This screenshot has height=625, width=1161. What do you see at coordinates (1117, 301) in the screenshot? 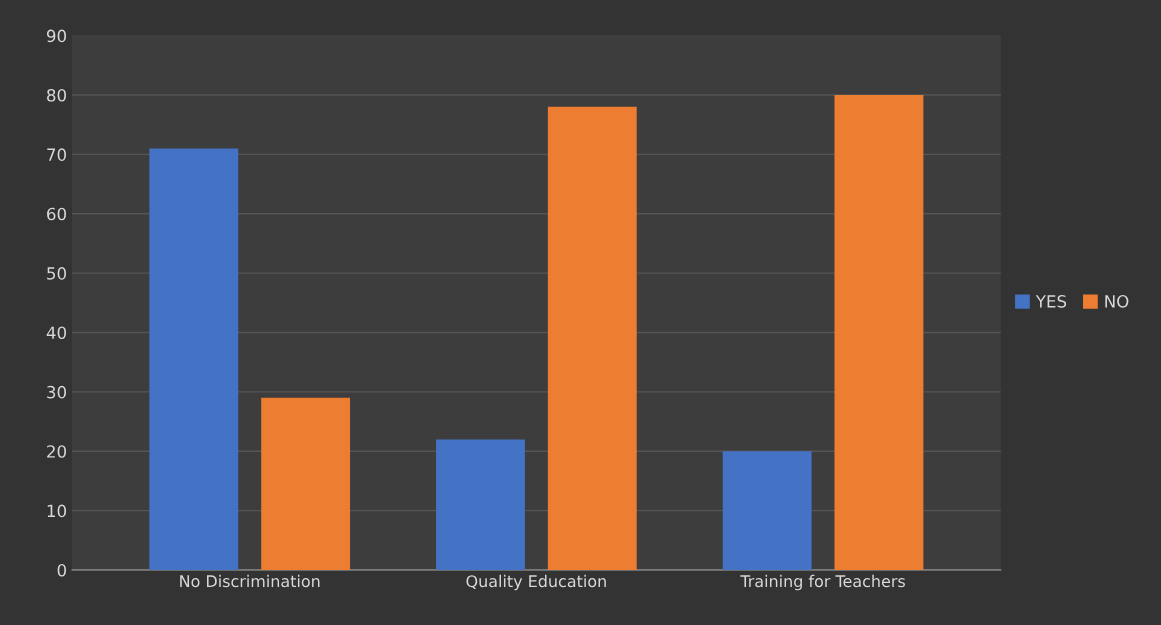
I see `legend-label: NO` at bounding box center [1117, 301].